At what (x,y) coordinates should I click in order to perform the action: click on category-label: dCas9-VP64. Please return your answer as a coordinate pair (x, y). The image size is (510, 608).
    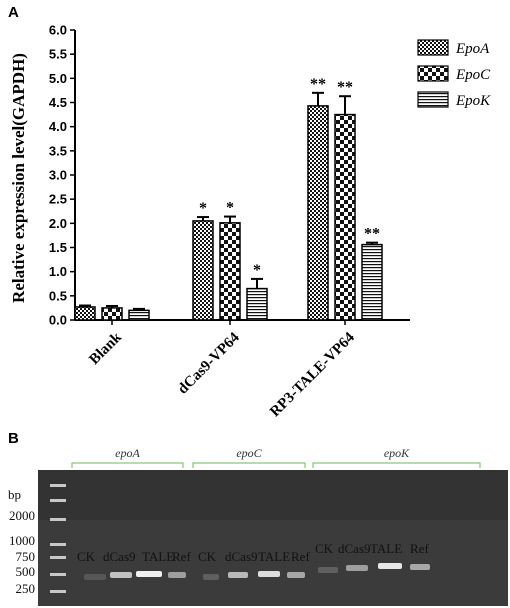
    Looking at the image, I should click on (209, 363).